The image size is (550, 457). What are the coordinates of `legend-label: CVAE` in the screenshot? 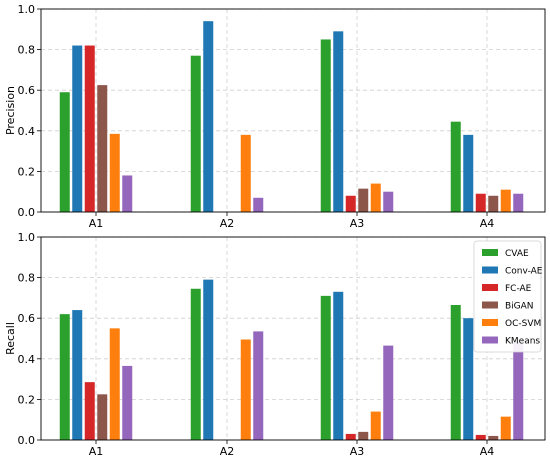 It's located at (517, 254).